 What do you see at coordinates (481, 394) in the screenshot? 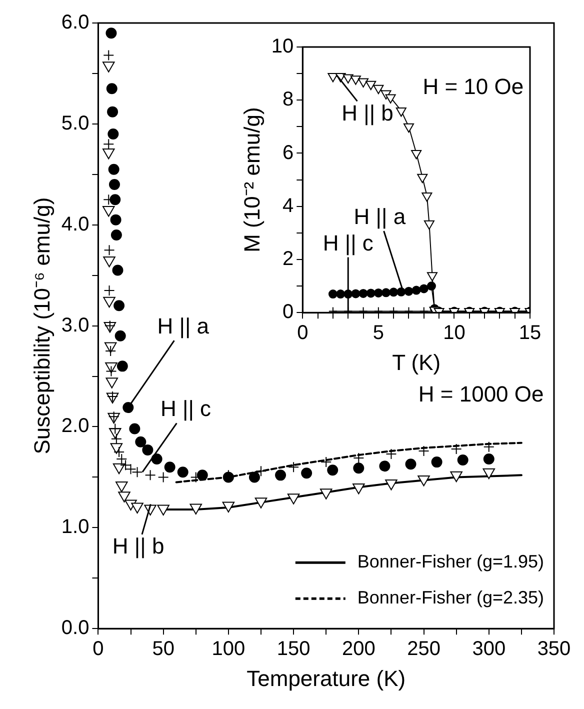
I see `annotation: H = 1000 Oe` at bounding box center [481, 394].